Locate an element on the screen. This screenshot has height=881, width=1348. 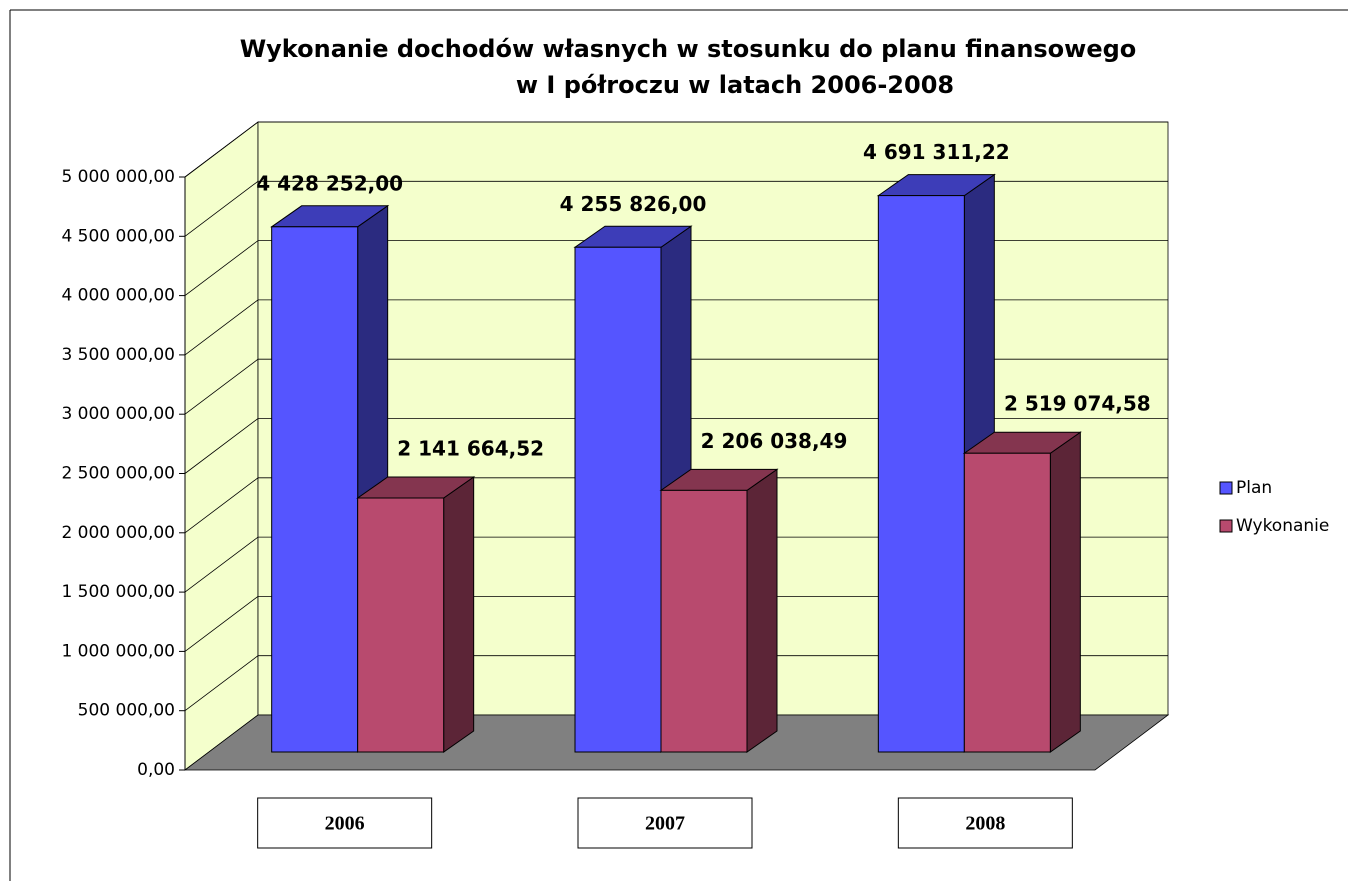
y-tick-label: 1 500 000,00 is located at coordinates (118, 592).